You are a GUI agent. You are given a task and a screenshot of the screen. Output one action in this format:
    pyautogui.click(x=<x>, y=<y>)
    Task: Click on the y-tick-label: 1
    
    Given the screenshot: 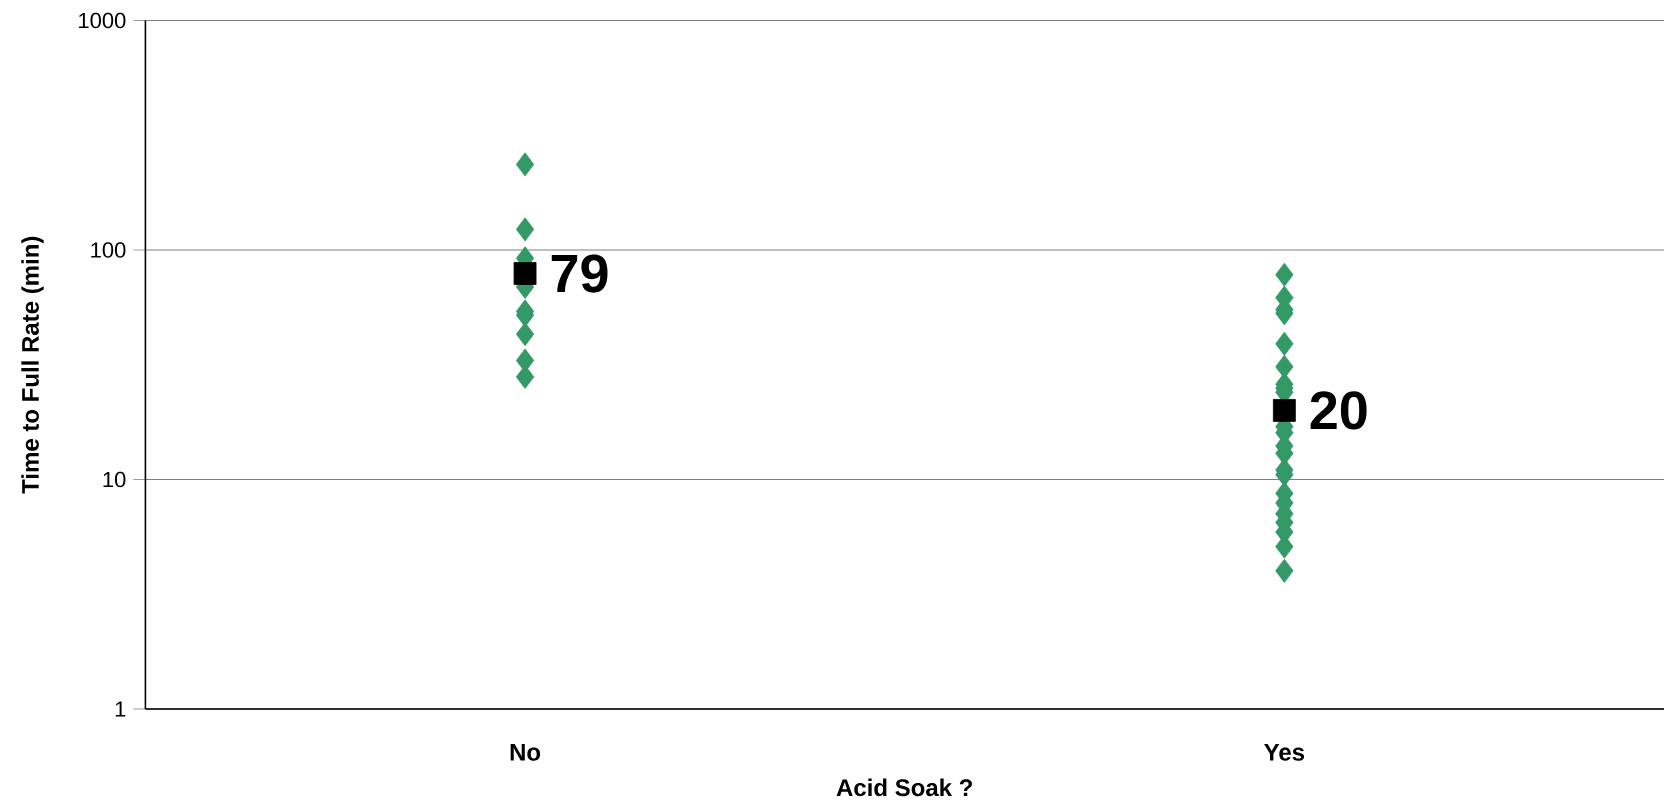 What is the action you would take?
    pyautogui.click(x=120, y=709)
    